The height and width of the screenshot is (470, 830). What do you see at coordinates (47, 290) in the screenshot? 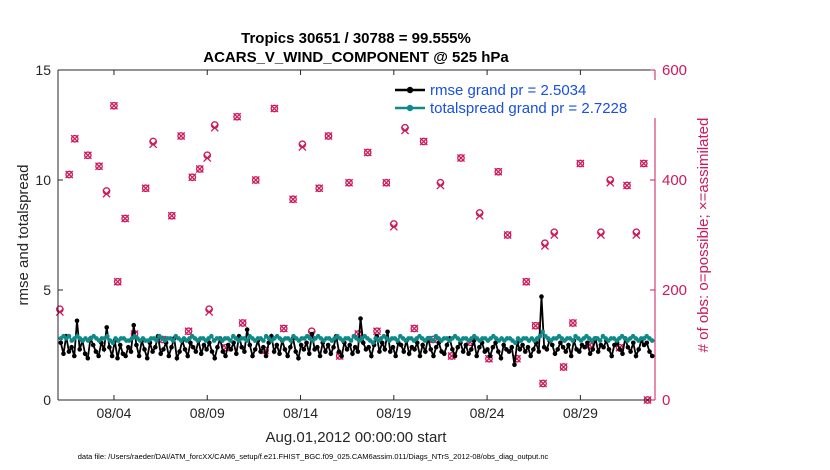
I see `y-tick-label: 5` at bounding box center [47, 290].